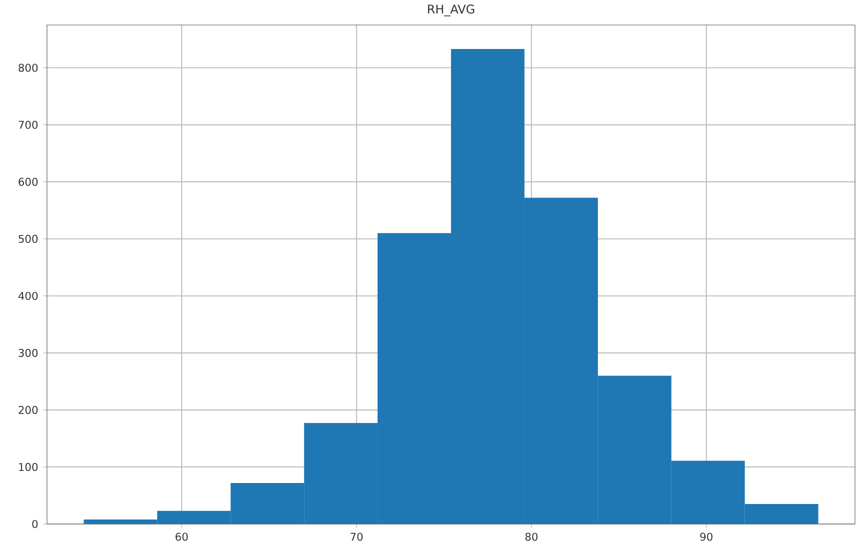  I want to click on y-tick-label: 800, so click(28, 68).